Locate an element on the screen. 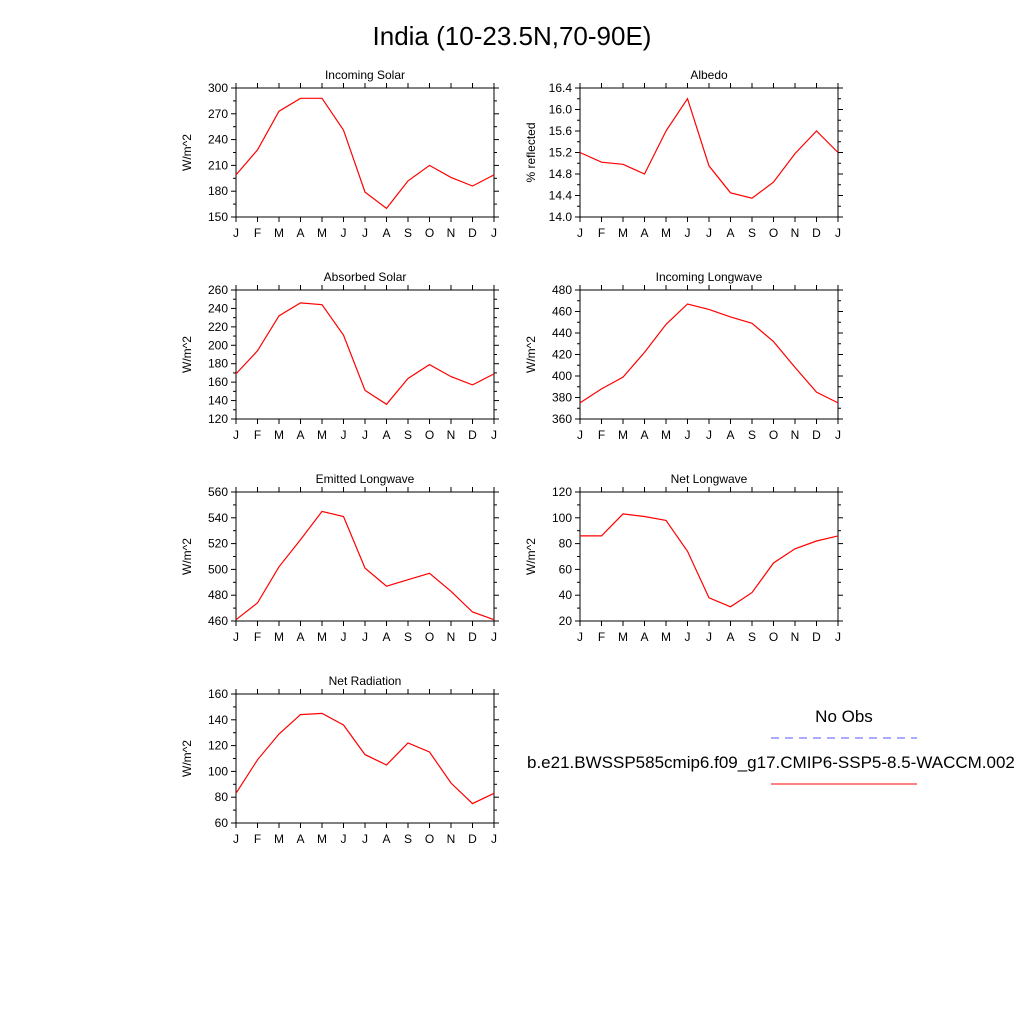 This screenshot has width=1024, height=1024. legend-obs-label: No Obs is located at coordinates (844, 716).